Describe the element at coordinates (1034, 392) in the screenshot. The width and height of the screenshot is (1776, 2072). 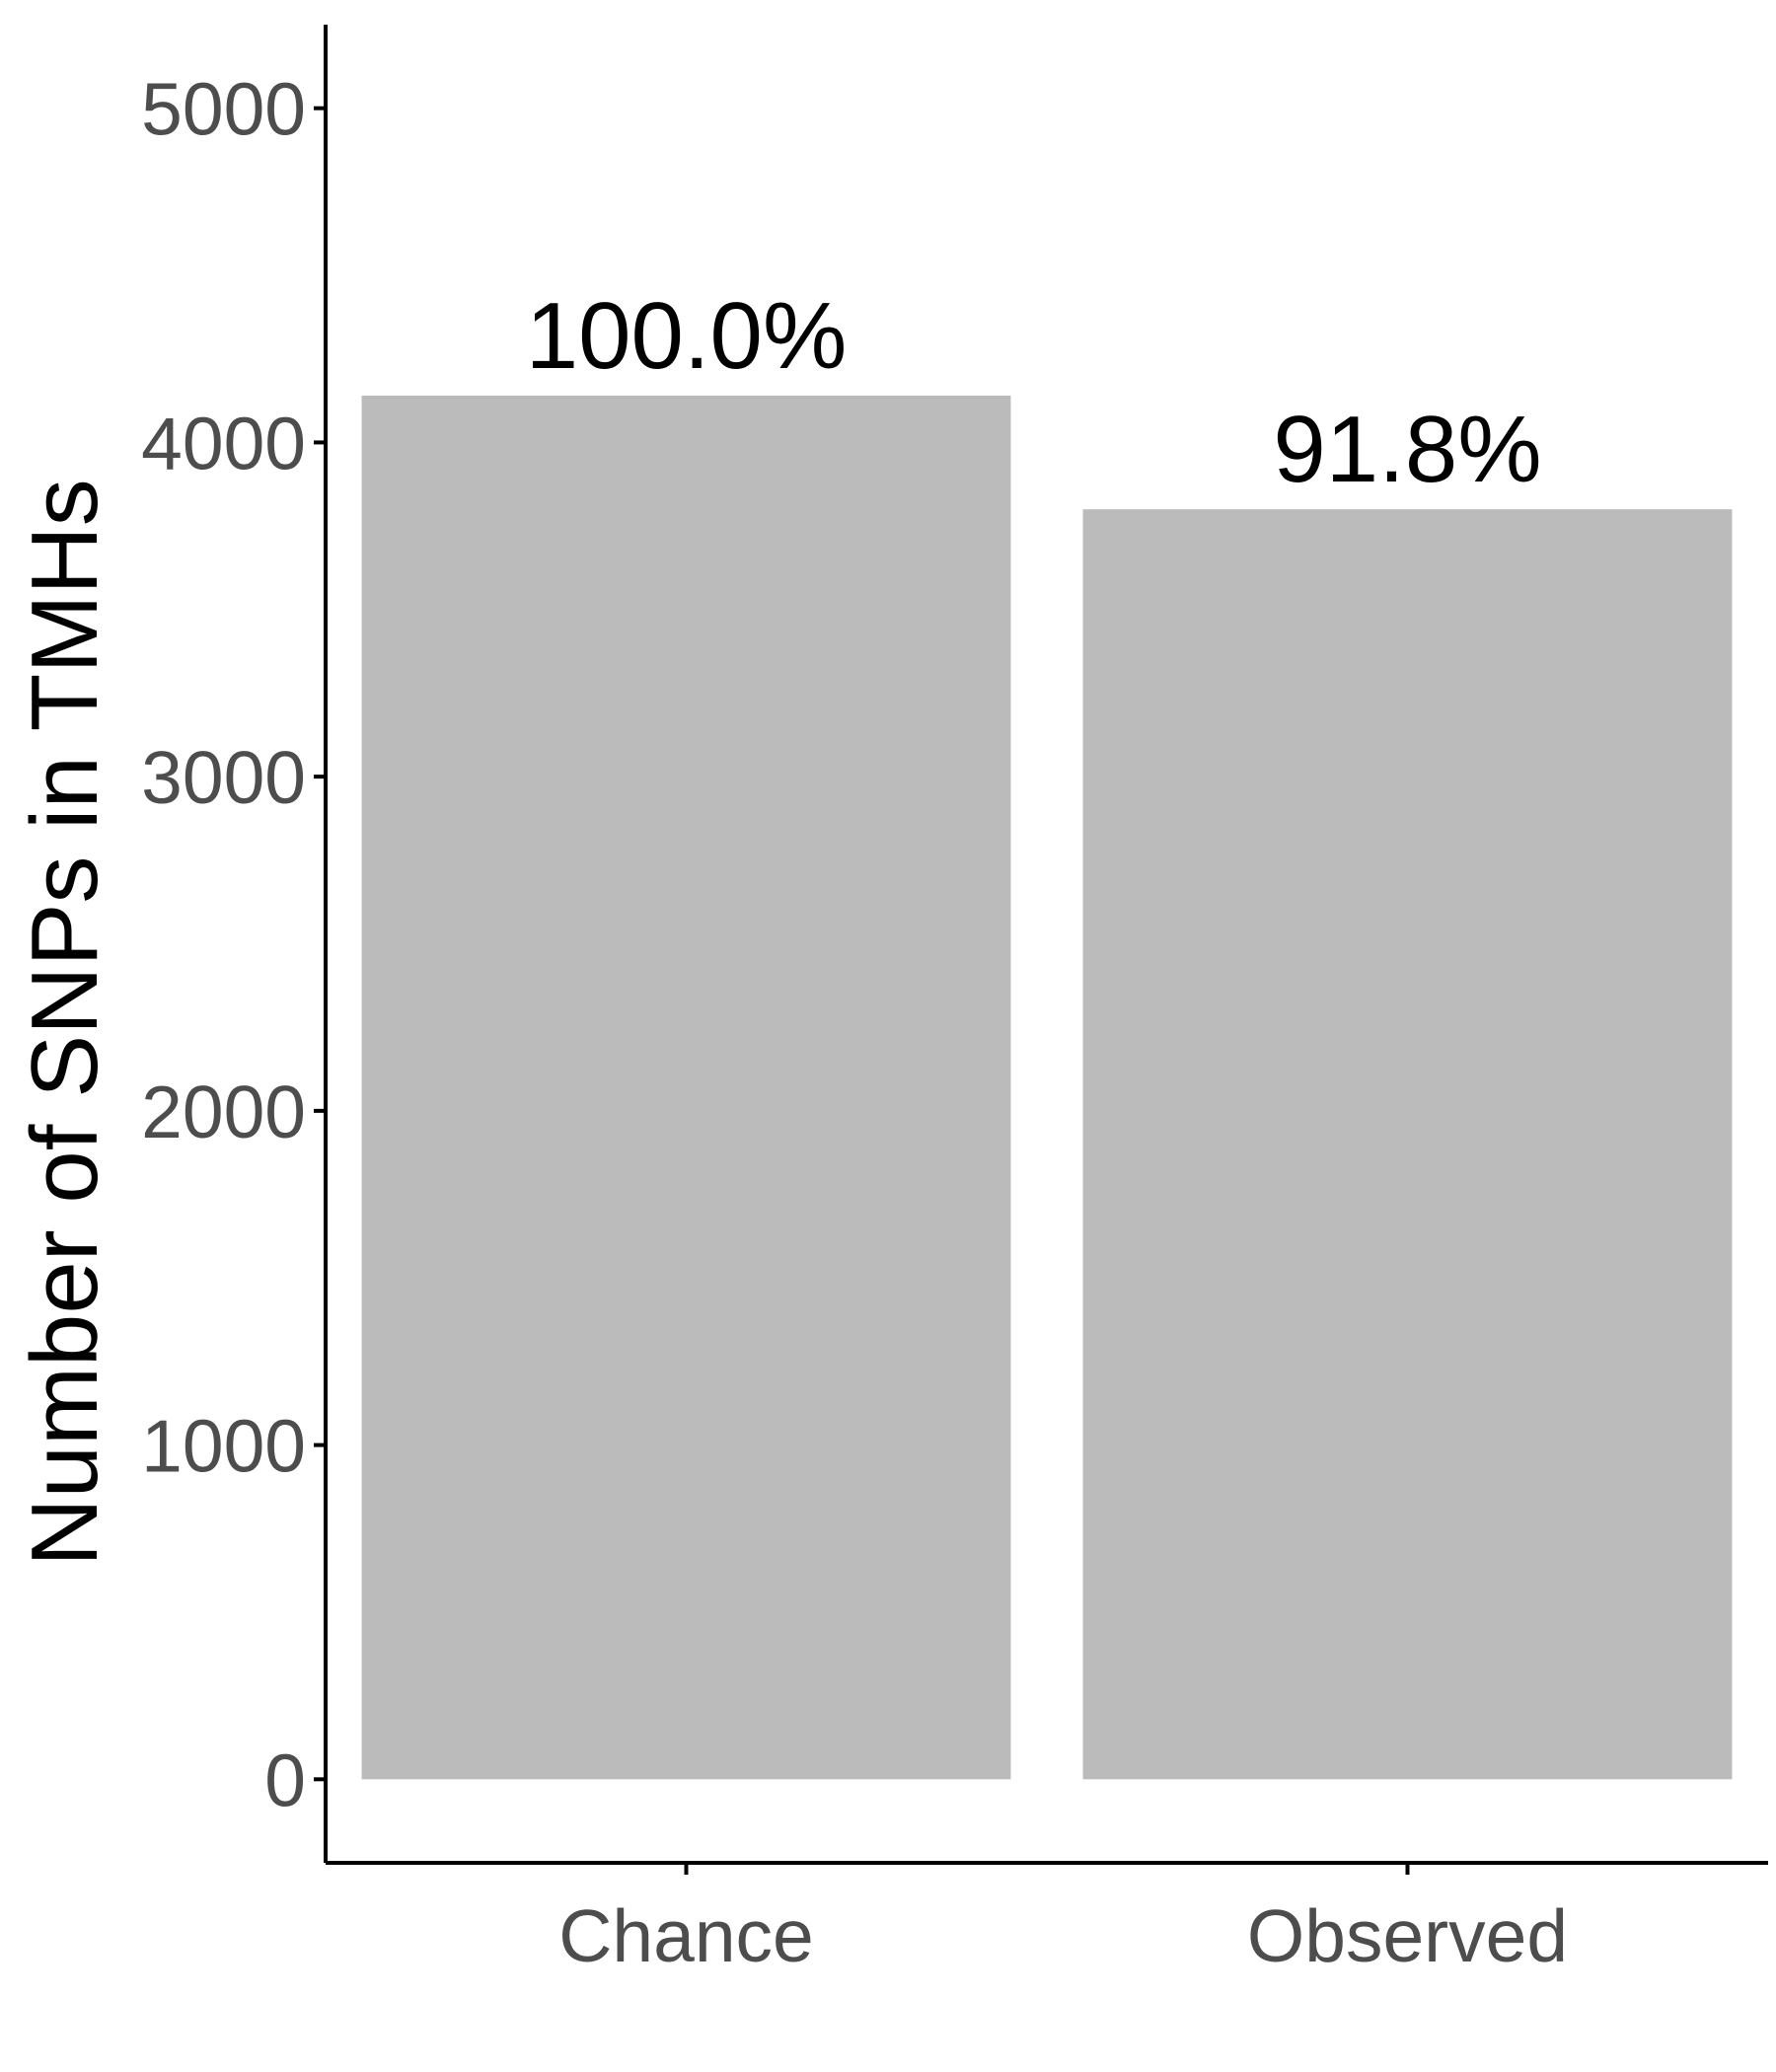
I see `bar-data-labels: 100.0% 91.8%` at that location.